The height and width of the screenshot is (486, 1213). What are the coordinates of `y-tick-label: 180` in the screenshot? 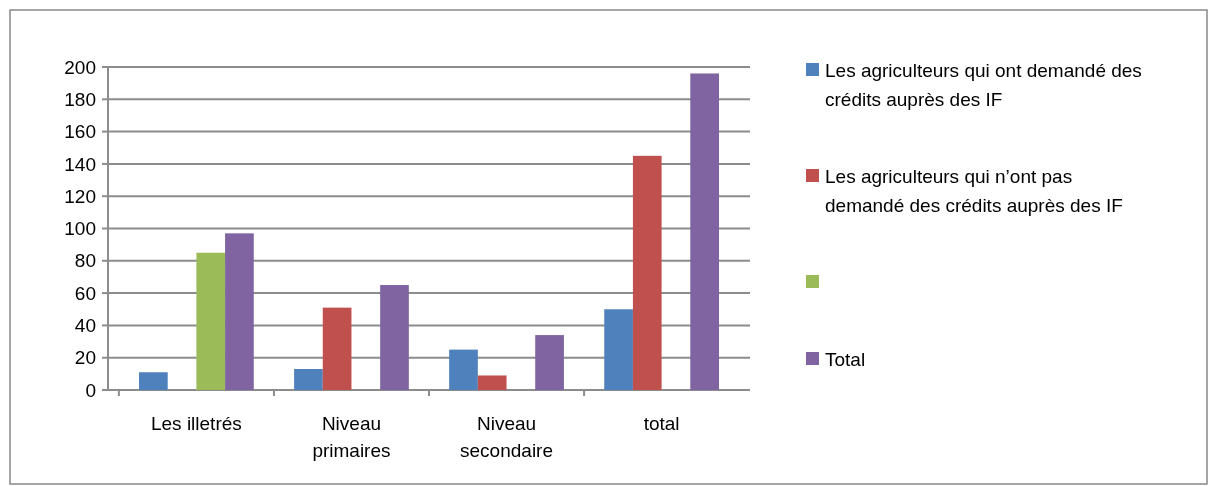 It's located at (80, 99).